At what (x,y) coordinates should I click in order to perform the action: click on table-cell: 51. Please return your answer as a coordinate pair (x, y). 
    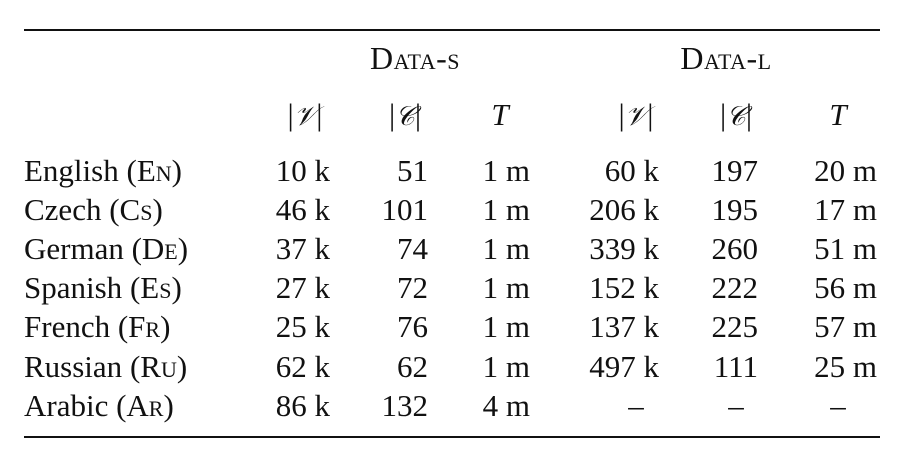
    Looking at the image, I should click on (412, 170).